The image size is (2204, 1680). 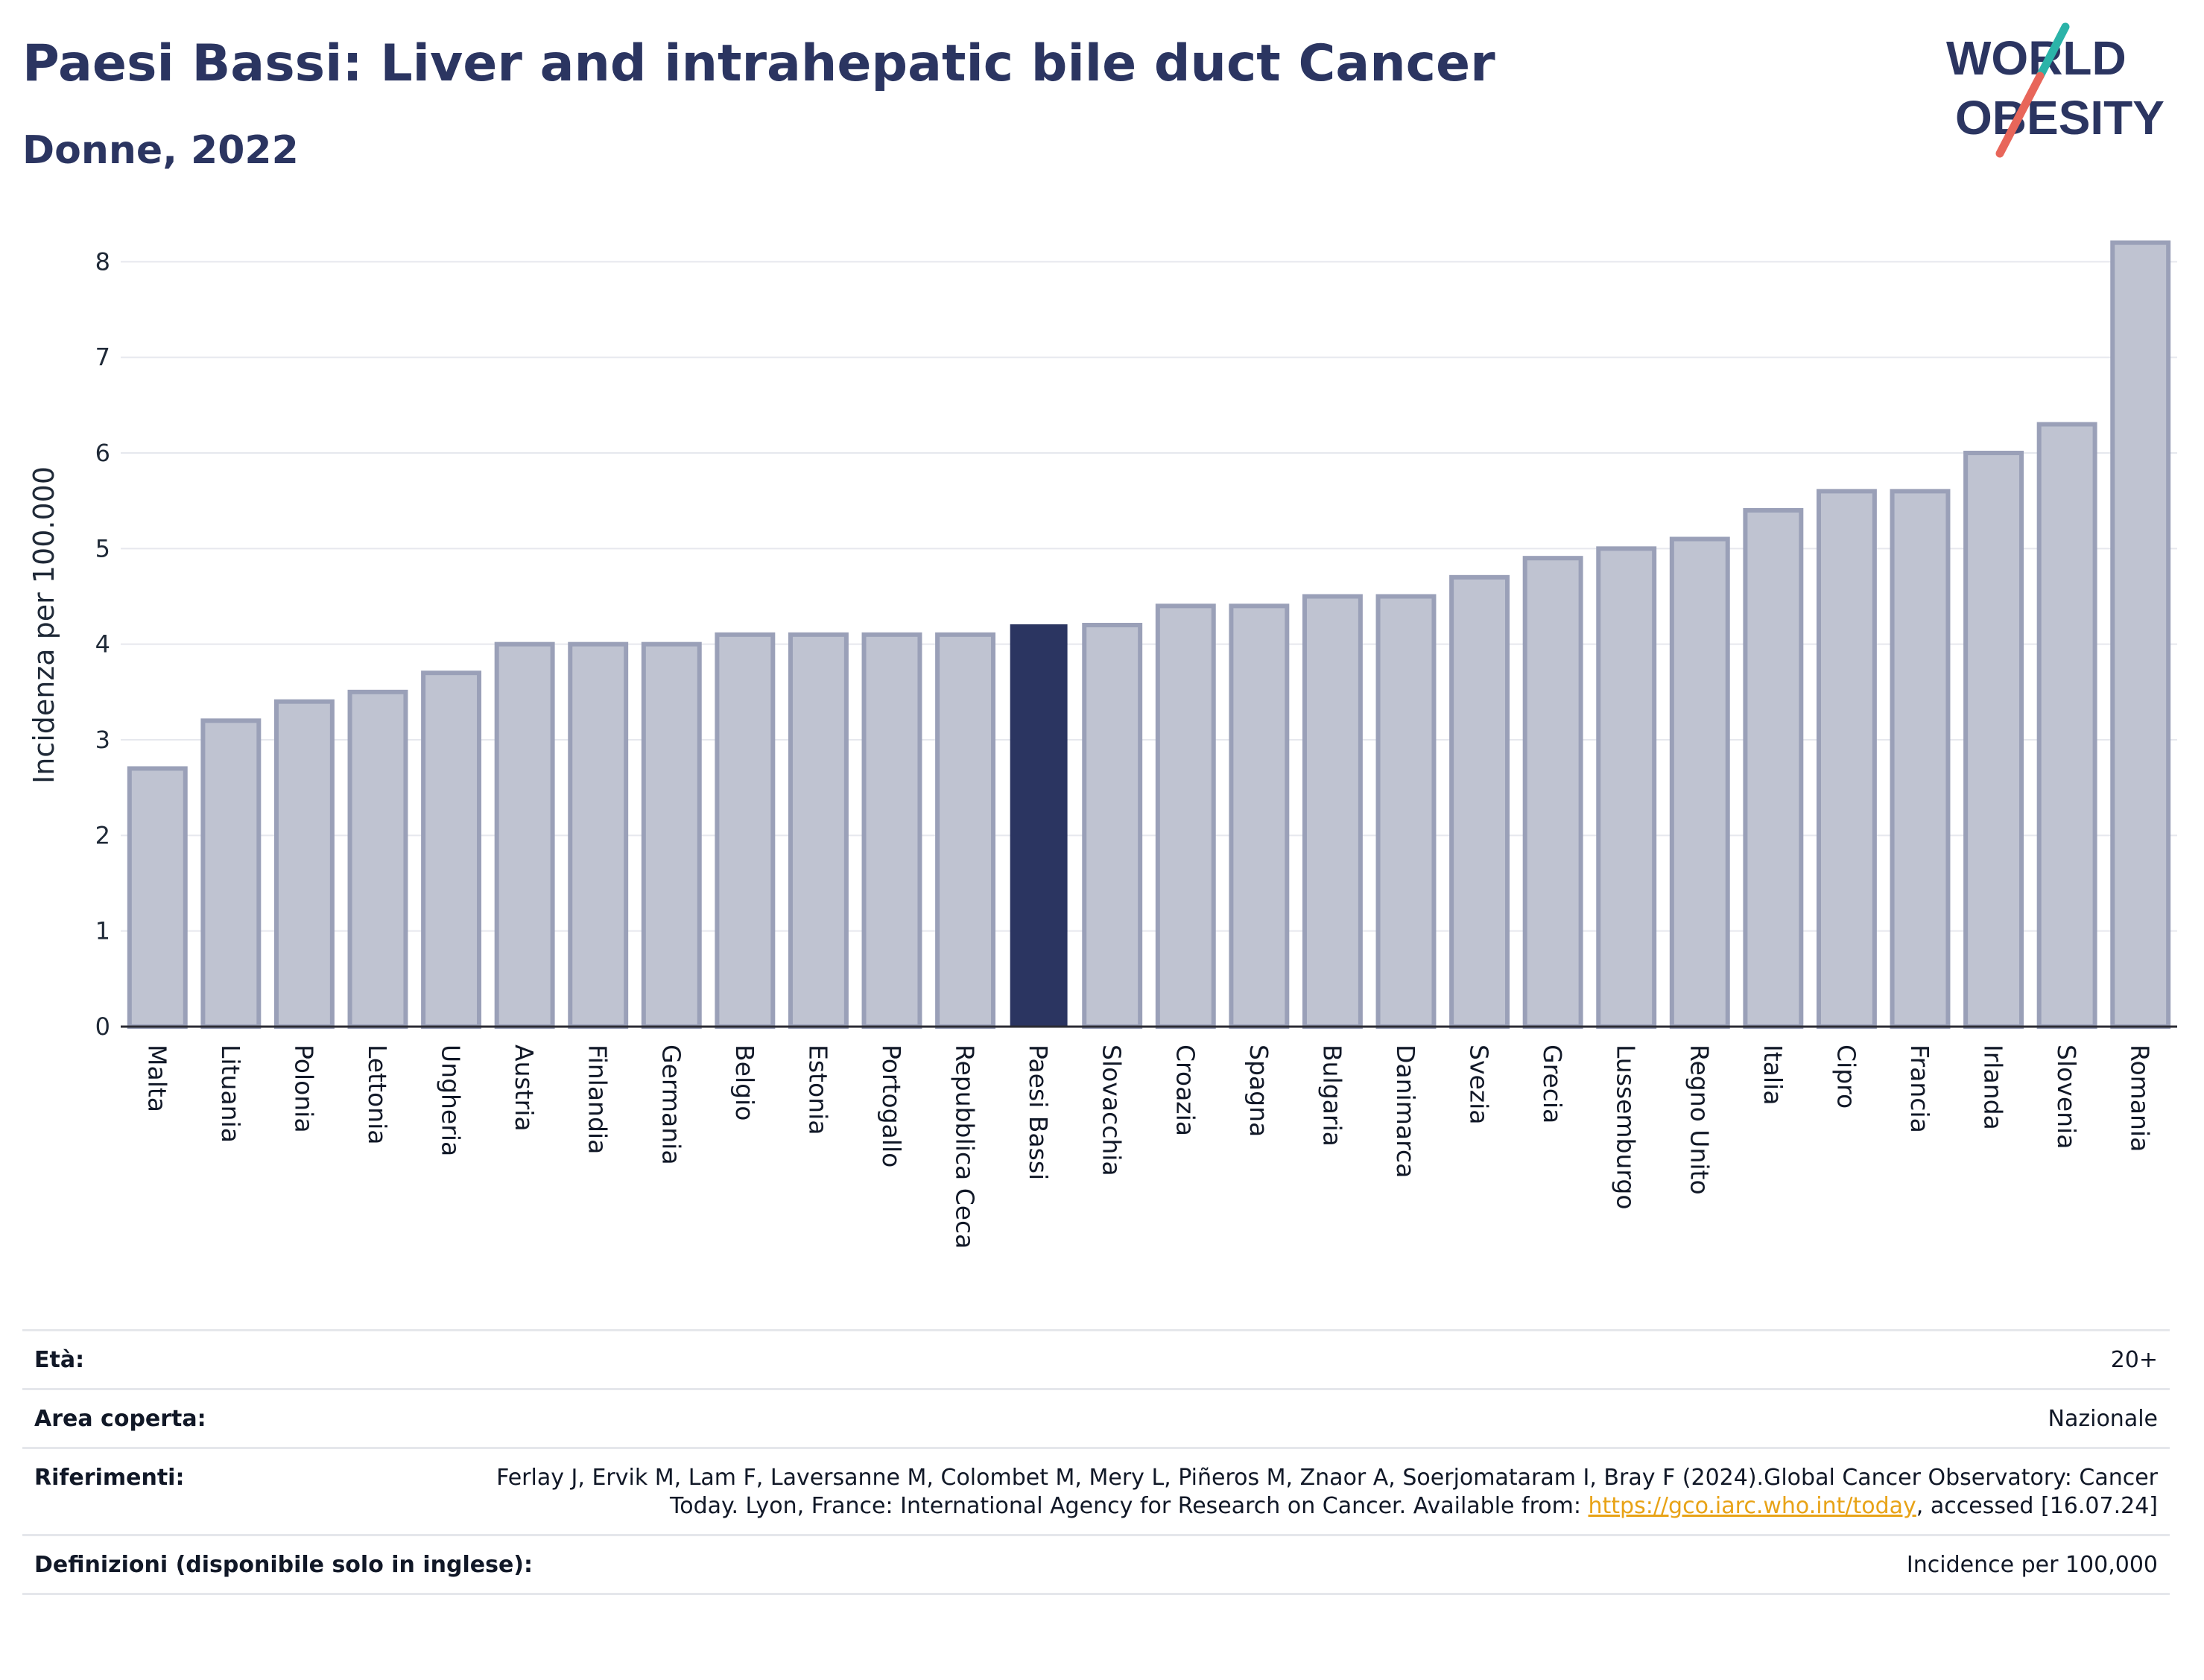 I want to click on x-tick-label: Slovenia, so click(x=2066, y=1097).